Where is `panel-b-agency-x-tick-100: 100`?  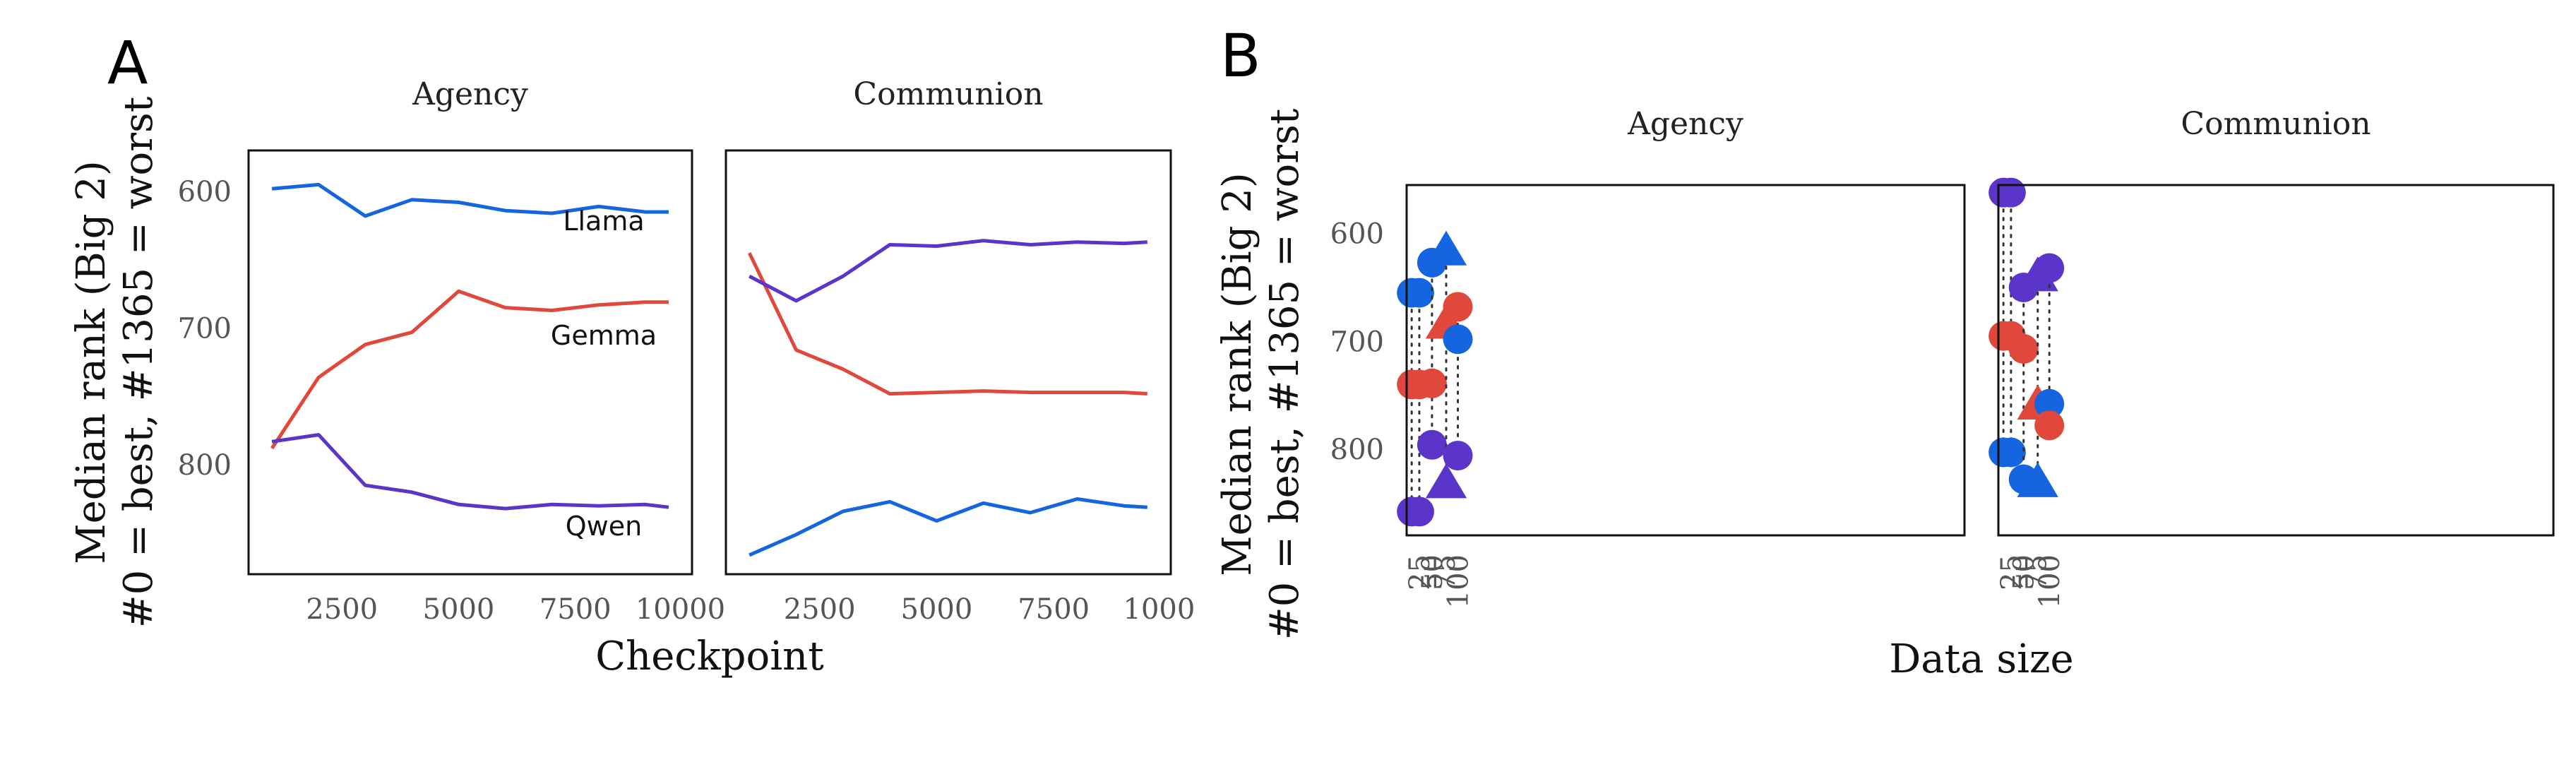
panel-b-agency-x-tick-100: 100 is located at coordinates (1459, 581).